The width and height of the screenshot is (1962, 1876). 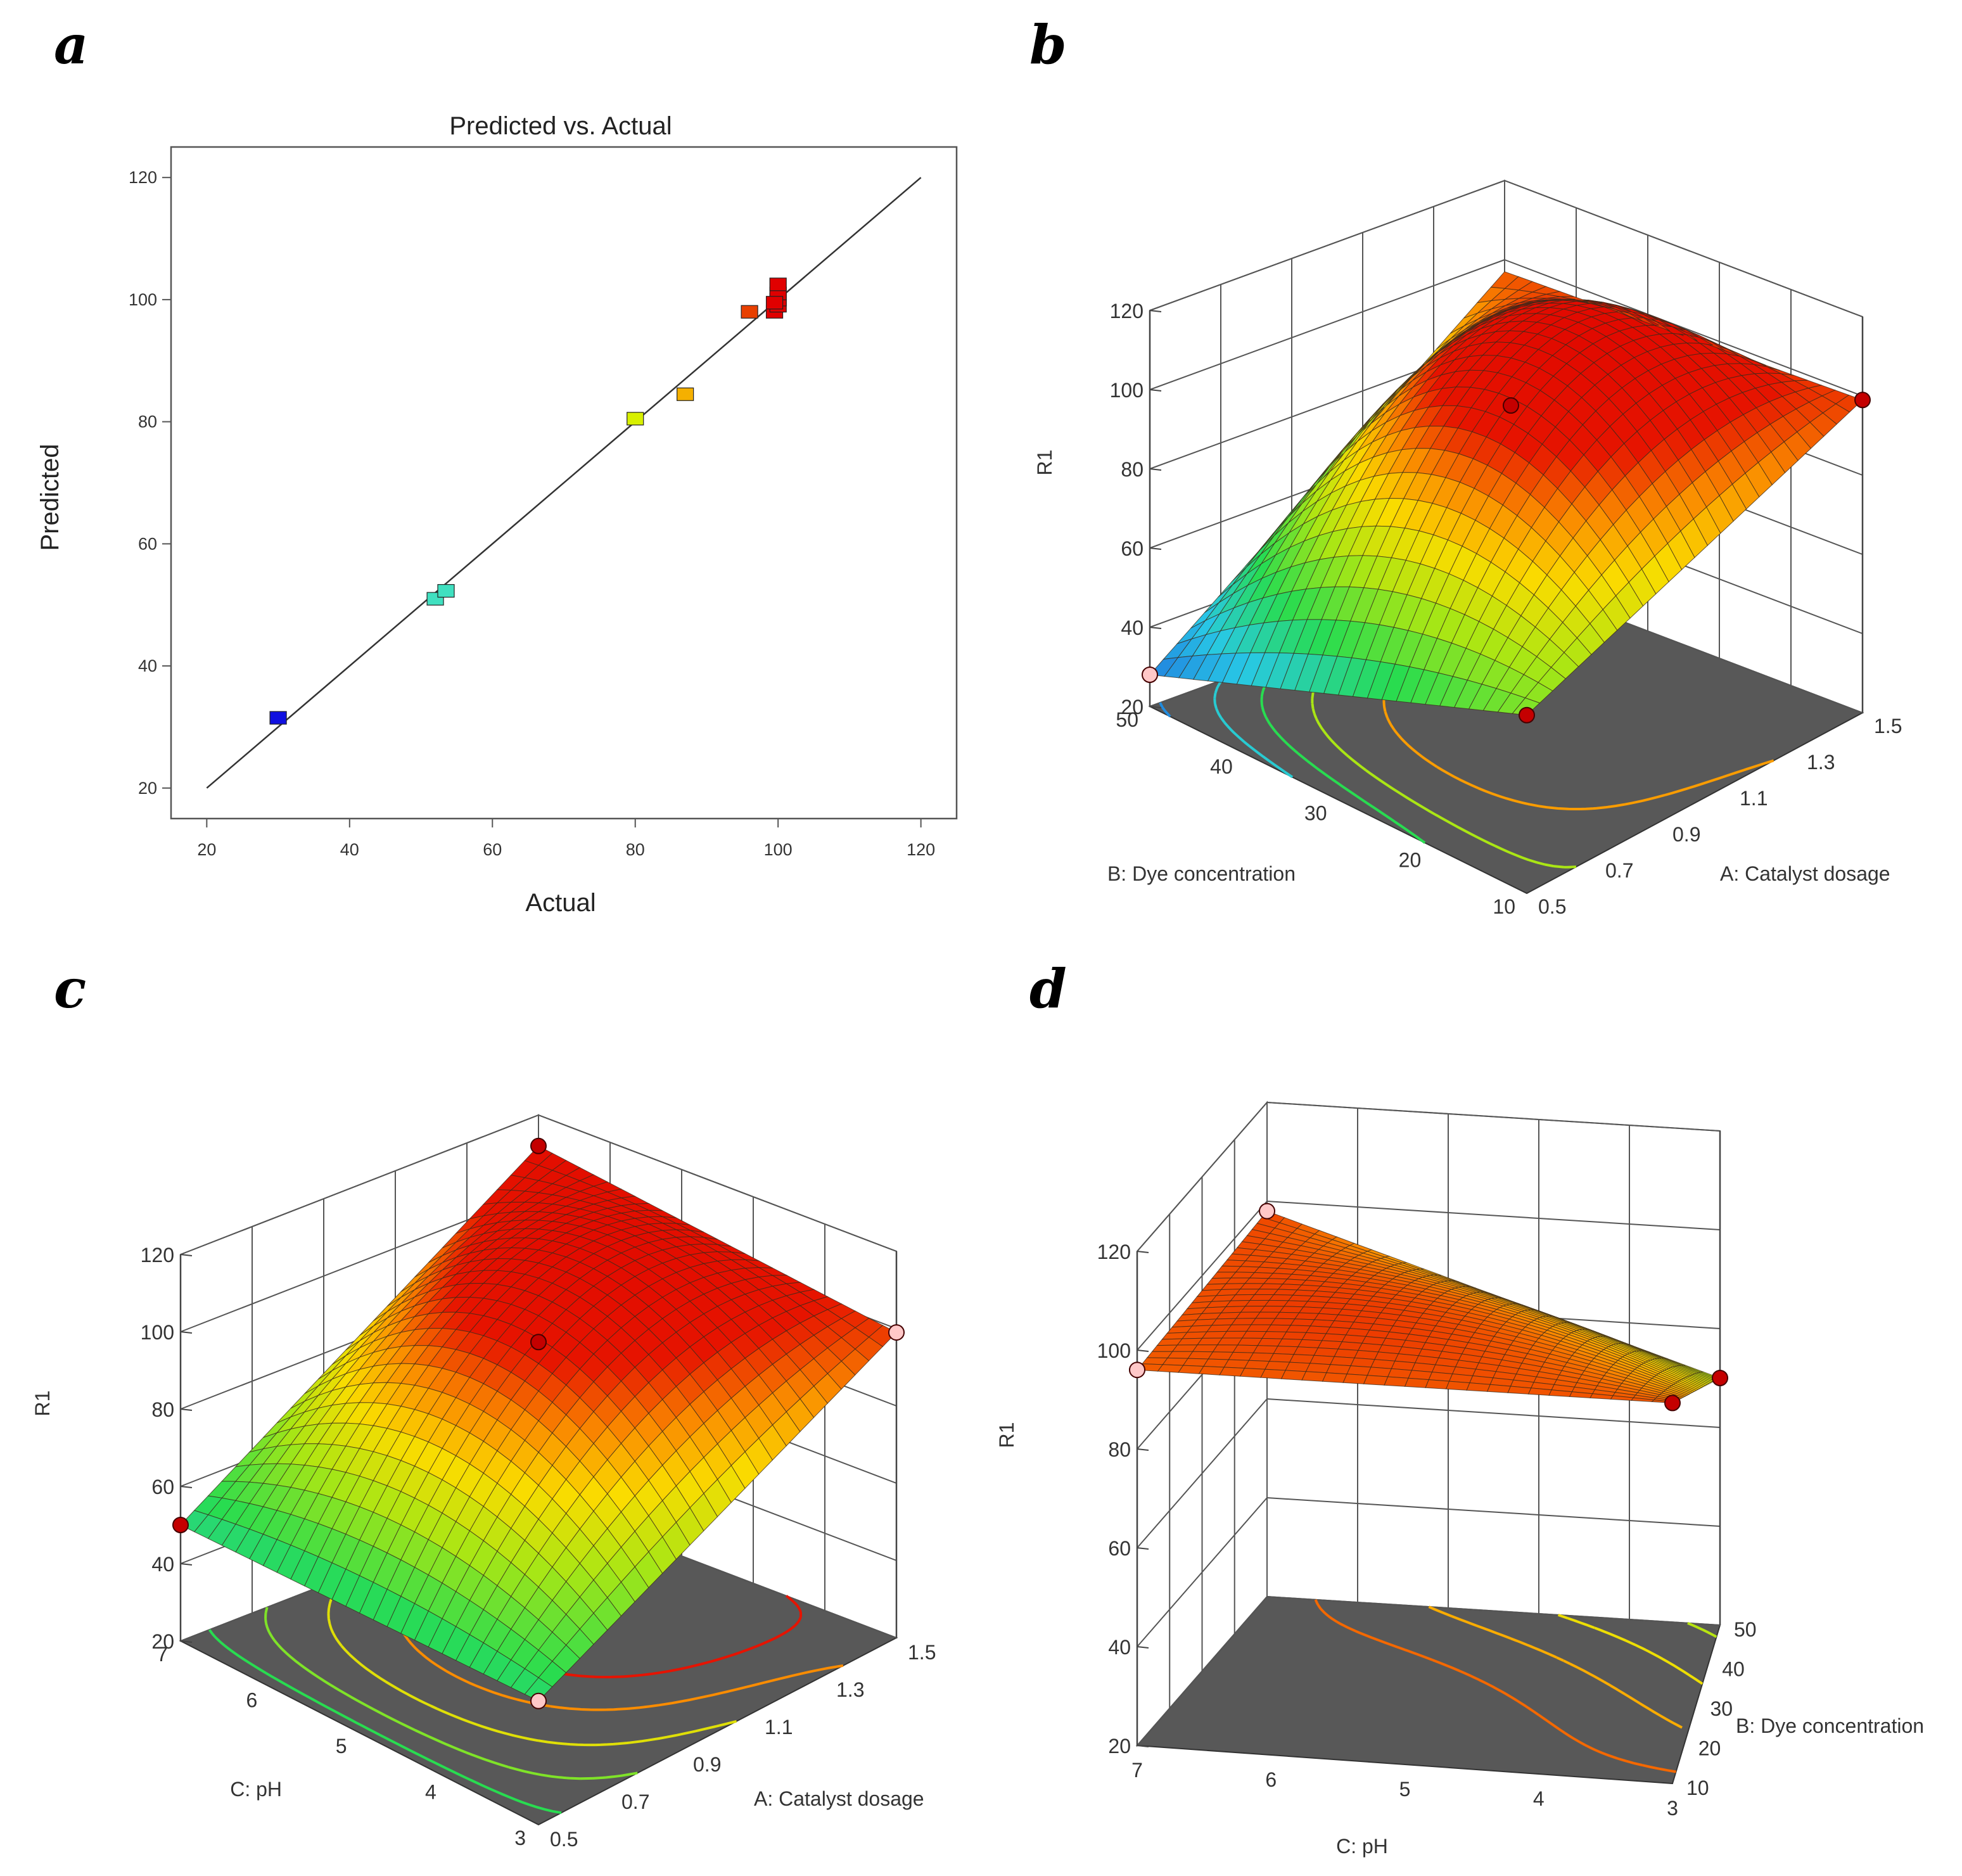 What do you see at coordinates (1698, 1788) in the screenshot?
I see `y-tick-label: 10` at bounding box center [1698, 1788].